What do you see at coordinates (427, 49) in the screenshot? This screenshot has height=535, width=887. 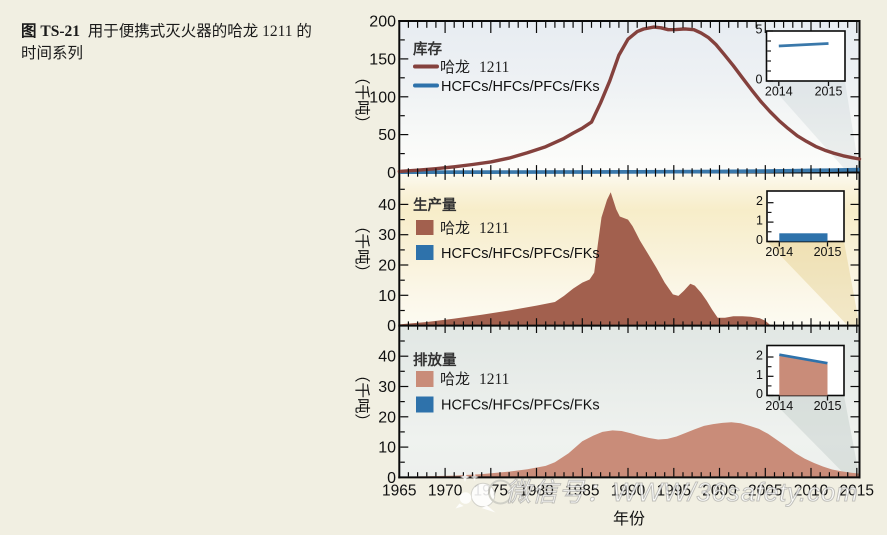 I see `svg-text: 库存` at bounding box center [427, 49].